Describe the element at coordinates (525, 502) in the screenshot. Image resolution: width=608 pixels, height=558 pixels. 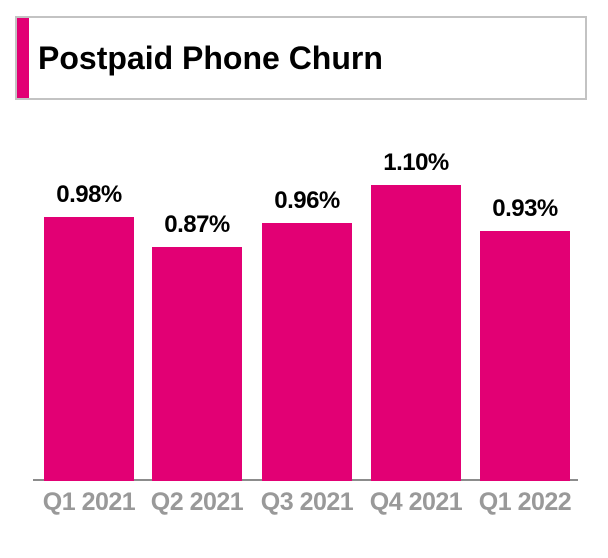
I see `category-label-q1-2022: Q1 2022` at that location.